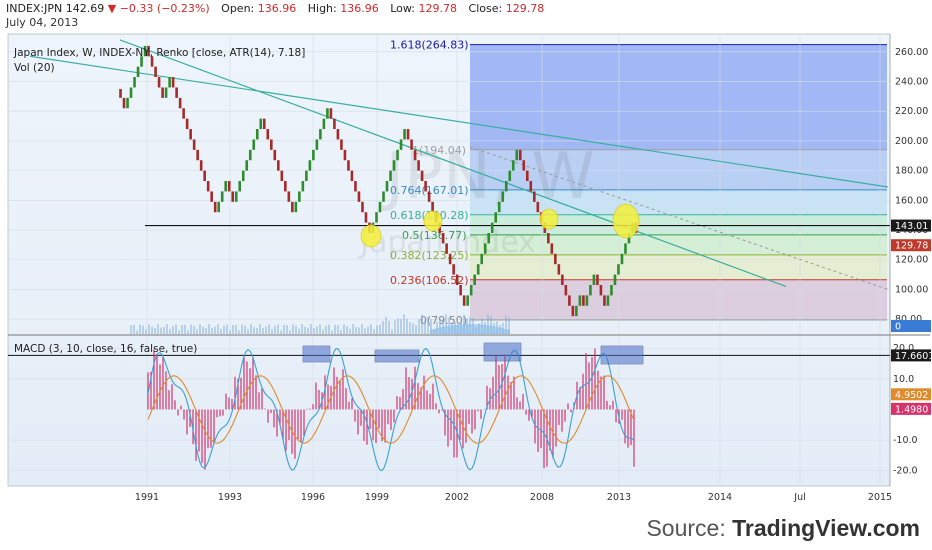 This screenshot has width=932, height=550. I want to click on macd-y-tick-label: -20.0, so click(905, 471).